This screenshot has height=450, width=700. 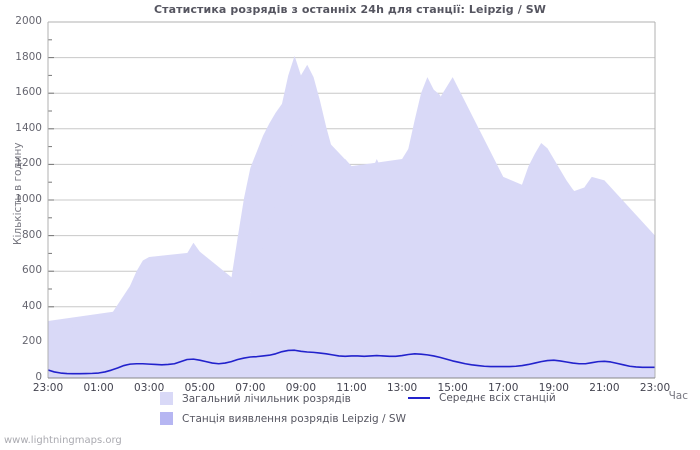 I want to click on x-tick-label: 05:00, so click(x=199, y=388).